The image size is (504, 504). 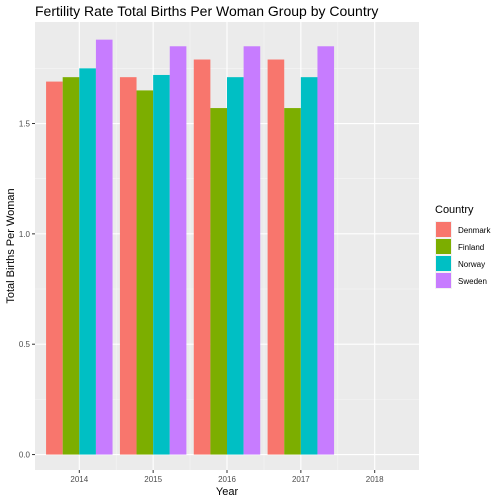 What do you see at coordinates (227, 492) in the screenshot?
I see `x-axis-title: Year` at bounding box center [227, 492].